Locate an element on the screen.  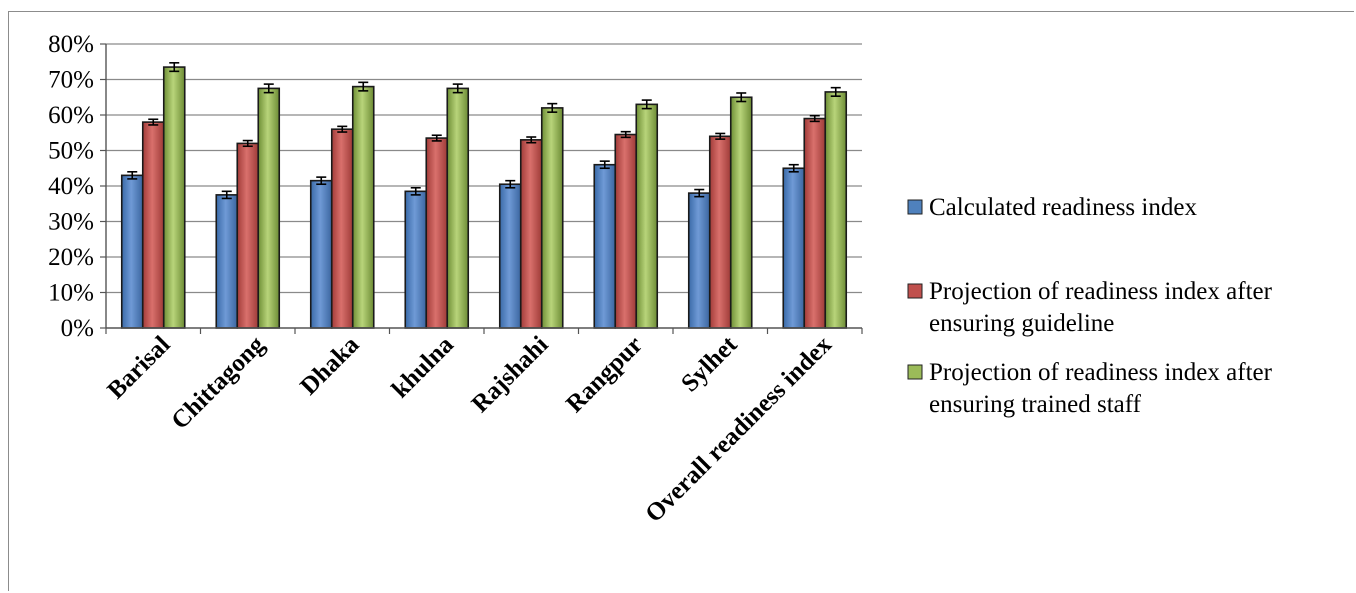
y-tick-label: 80% is located at coordinates (71, 44).